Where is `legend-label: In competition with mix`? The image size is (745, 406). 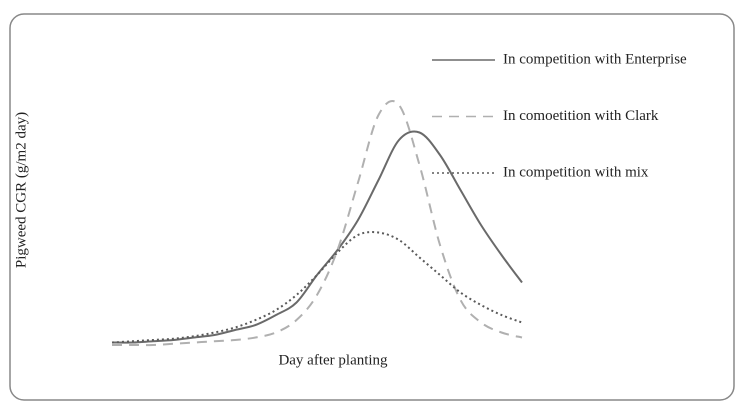
legend-label: In competition with mix is located at coordinates (576, 172).